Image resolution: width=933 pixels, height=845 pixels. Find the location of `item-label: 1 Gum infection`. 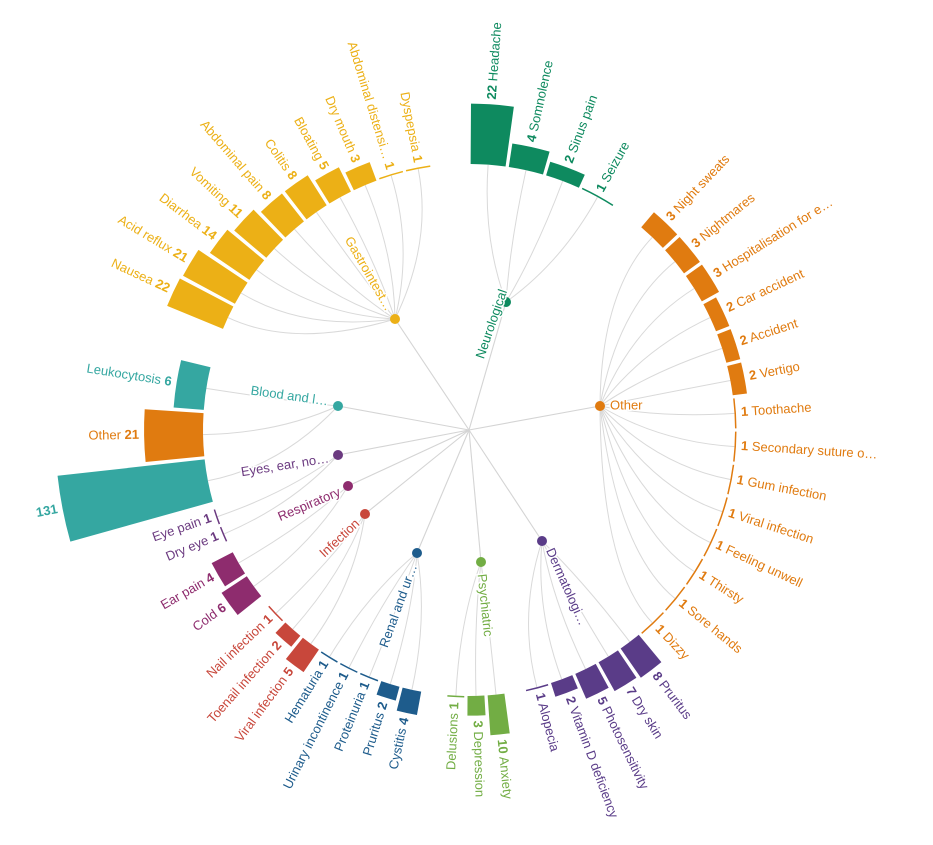

item-label: 1 Gum infection is located at coordinates (782, 488).